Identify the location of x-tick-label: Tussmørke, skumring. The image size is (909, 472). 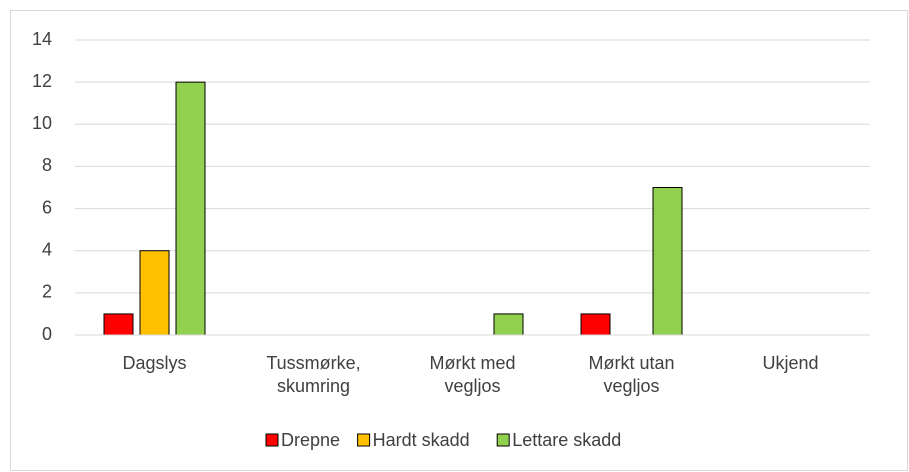
(313, 374).